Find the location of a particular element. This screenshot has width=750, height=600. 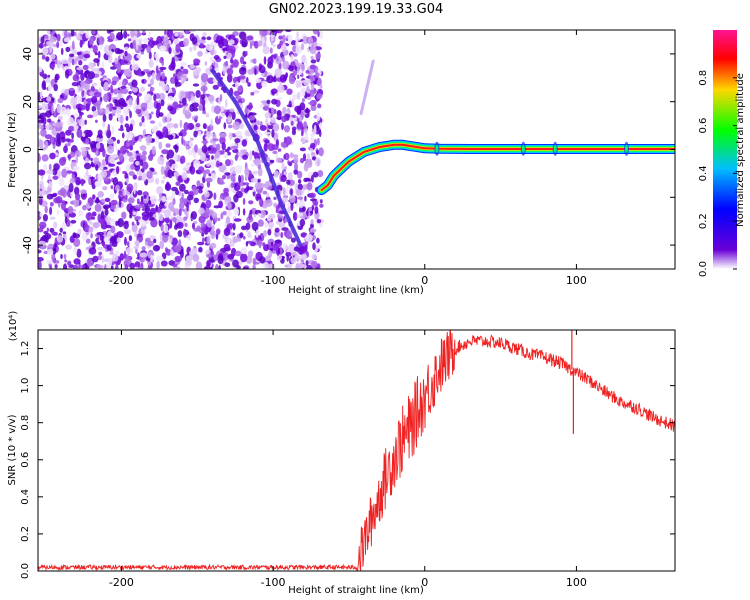

y-tick-label: 0.4 is located at coordinates (25, 497).